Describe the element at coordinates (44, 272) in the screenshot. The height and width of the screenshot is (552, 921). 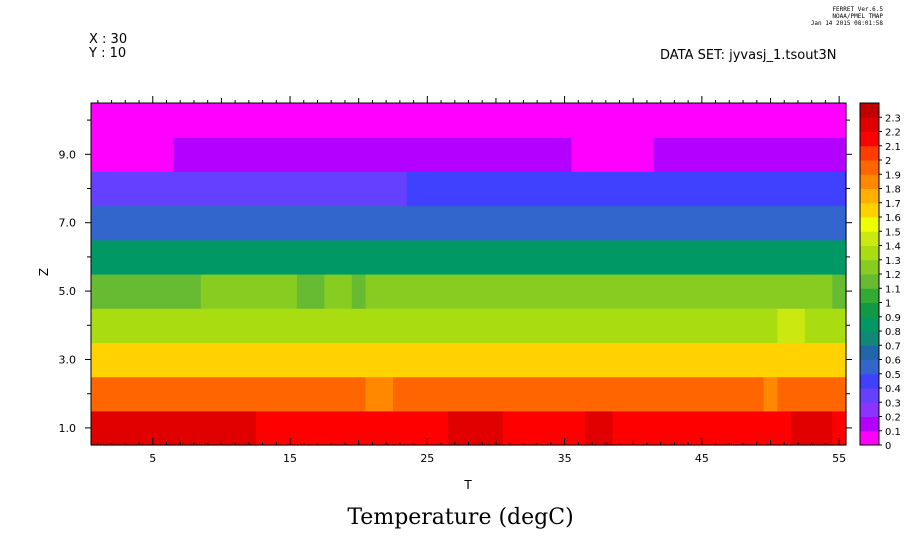
I see `y-axis-label: Z` at that location.